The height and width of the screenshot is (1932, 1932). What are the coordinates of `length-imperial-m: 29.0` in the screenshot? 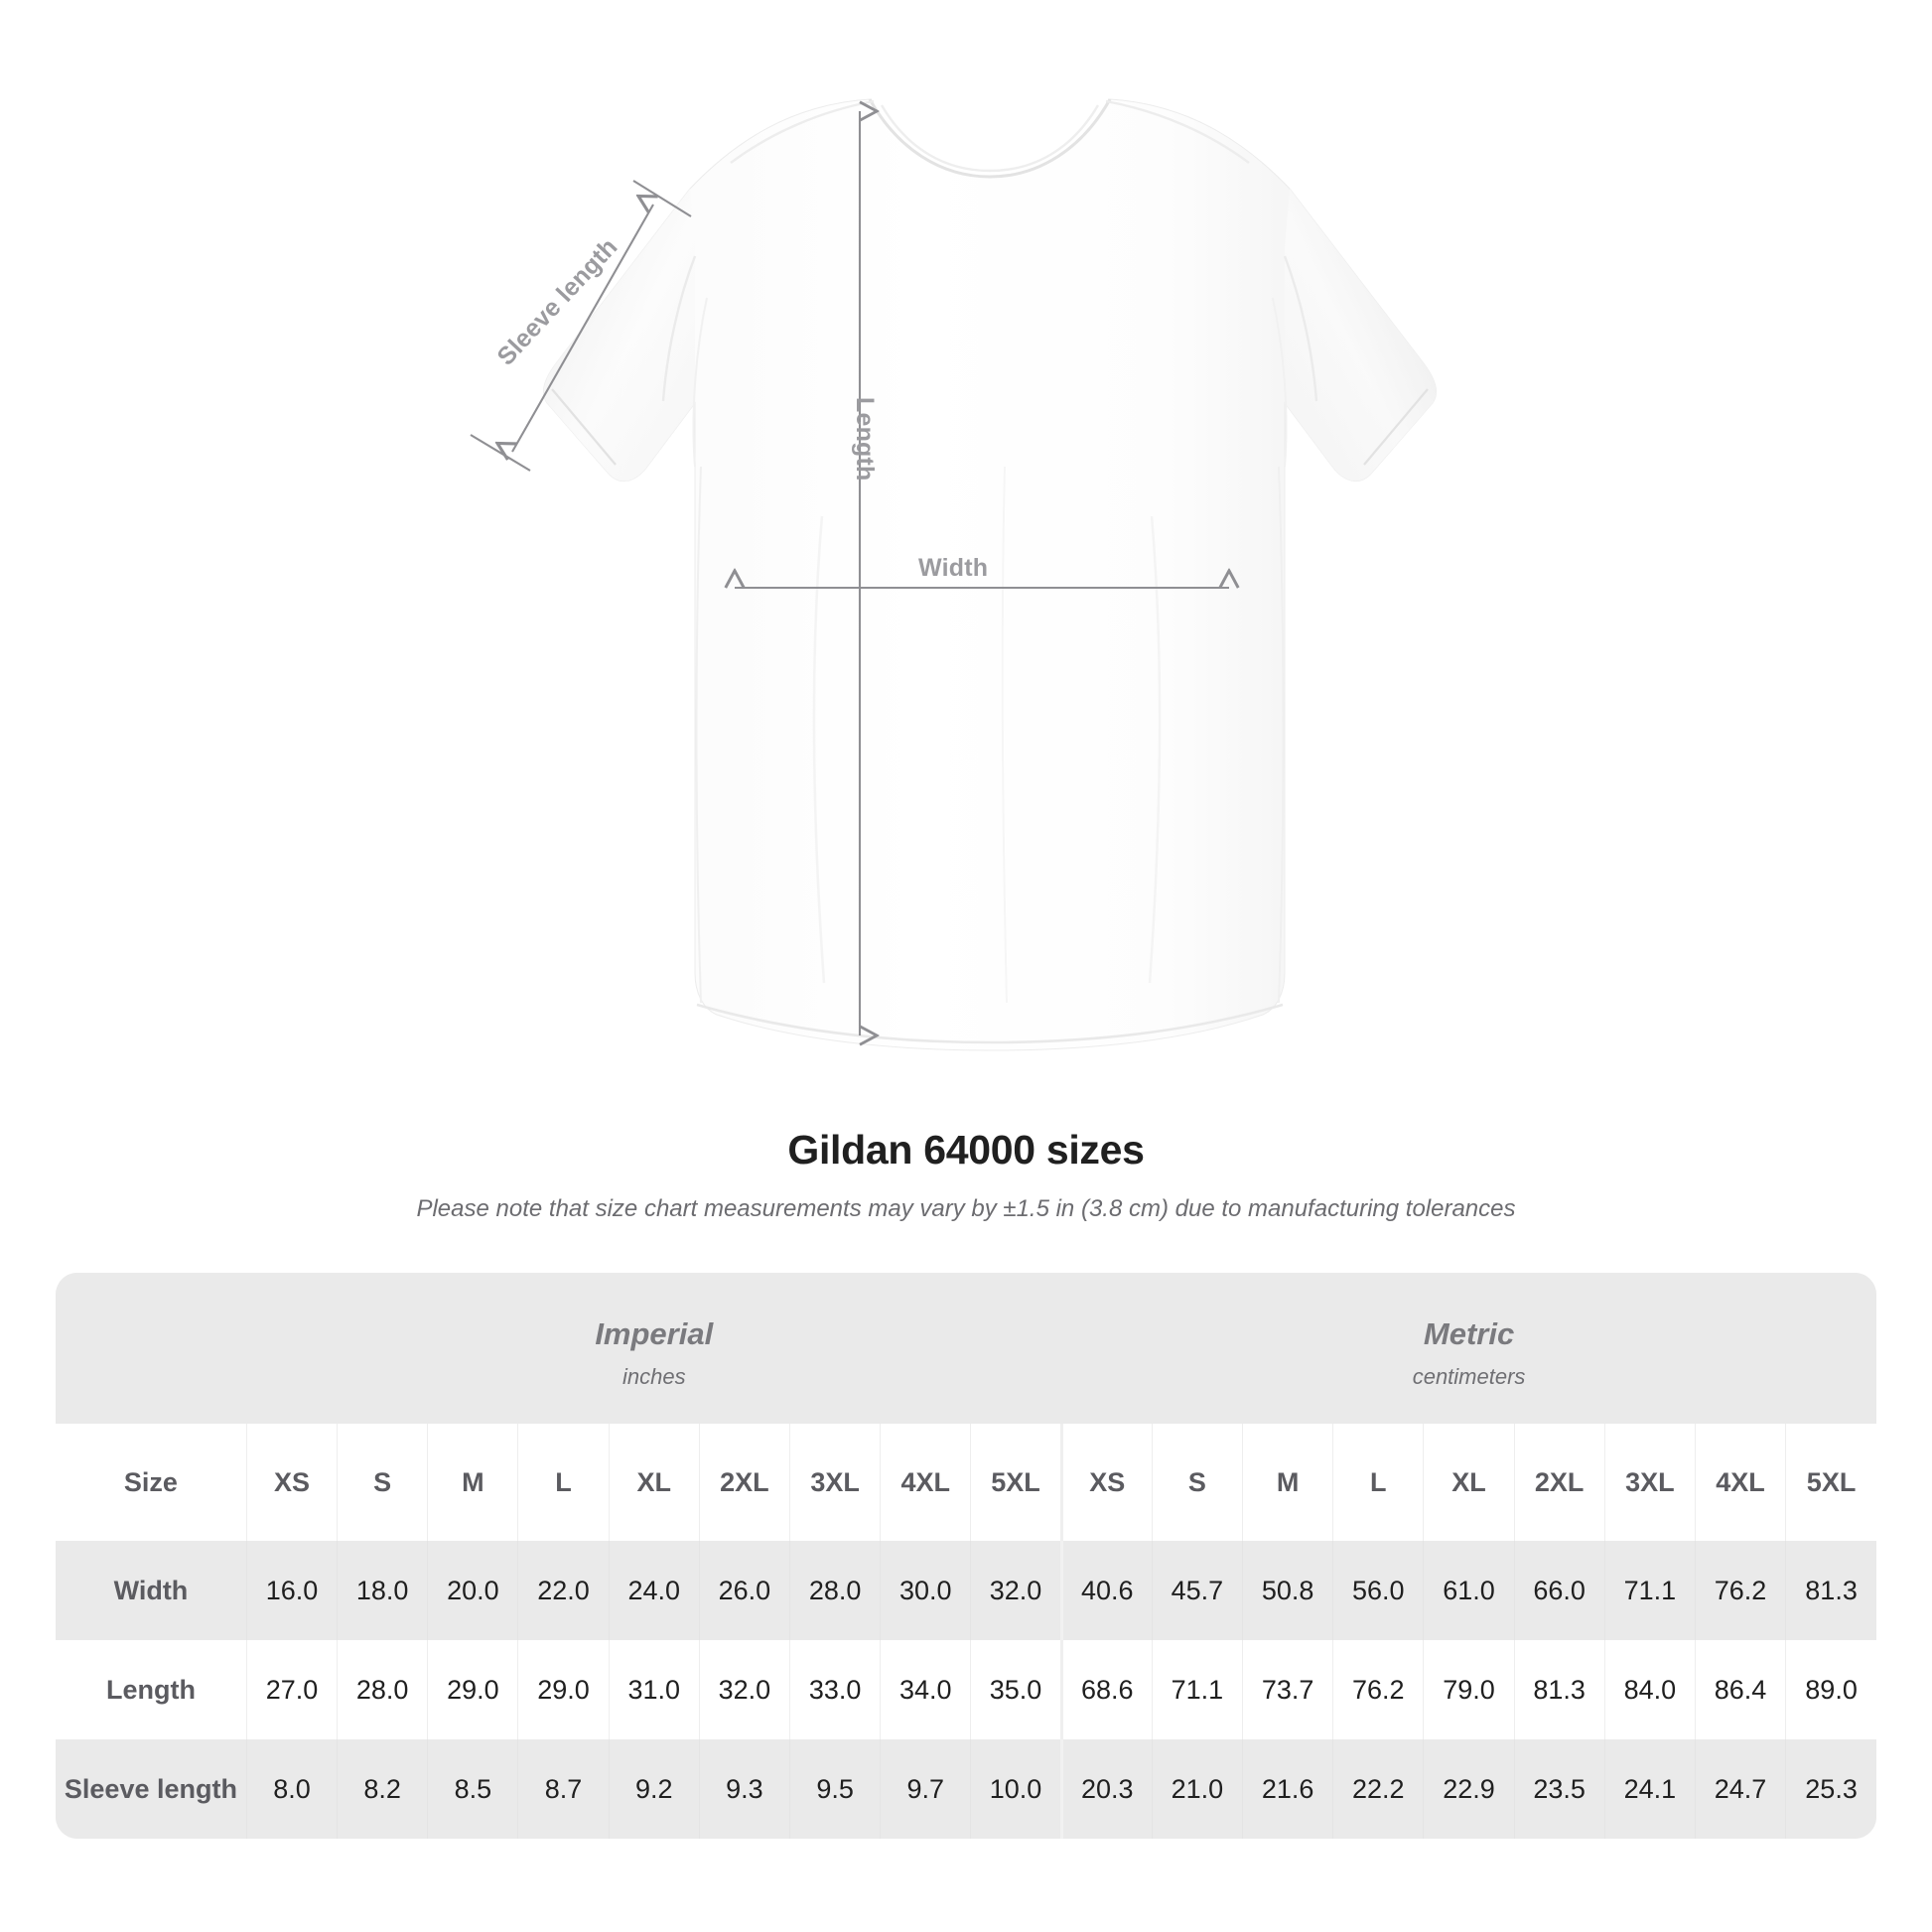 It's located at (472, 1690).